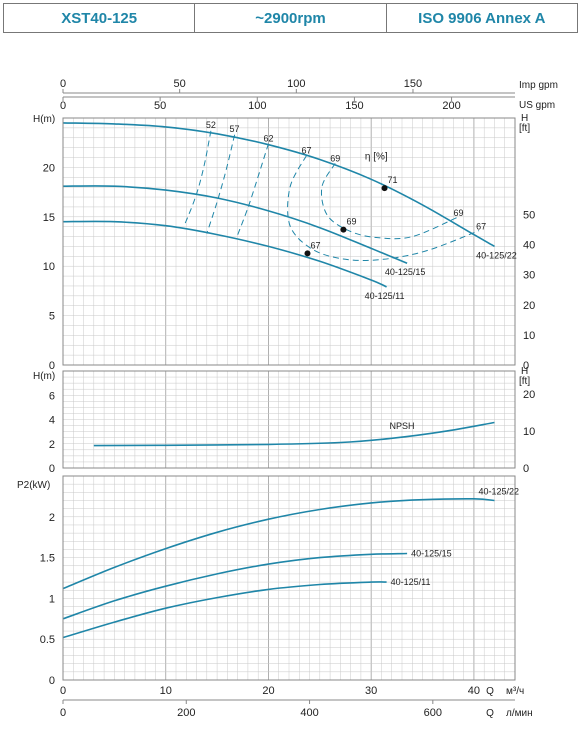 The height and width of the screenshot is (732, 583). What do you see at coordinates (309, 713) in the screenshot?
I see `x-tick-l: 400` at bounding box center [309, 713].